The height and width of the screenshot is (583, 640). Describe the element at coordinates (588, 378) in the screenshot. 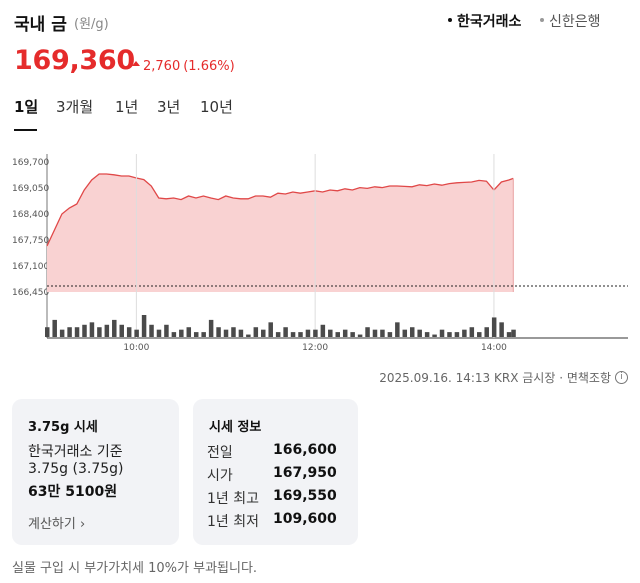

I see `disclaimer-link: 면책조항` at that location.